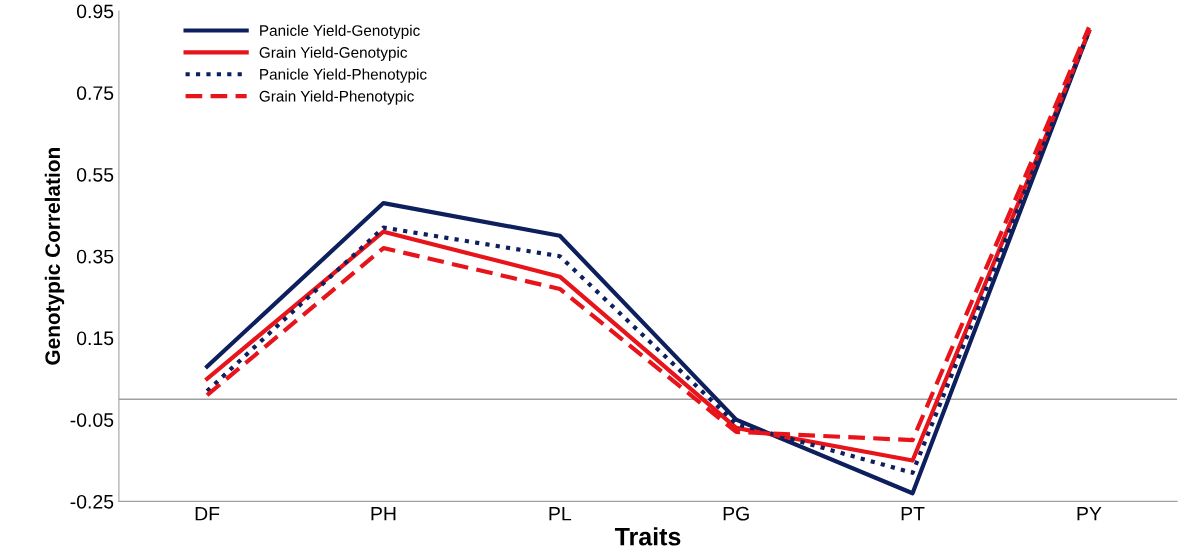 The image size is (1189, 551). I want to click on x-tick-label: PL, so click(560, 513).